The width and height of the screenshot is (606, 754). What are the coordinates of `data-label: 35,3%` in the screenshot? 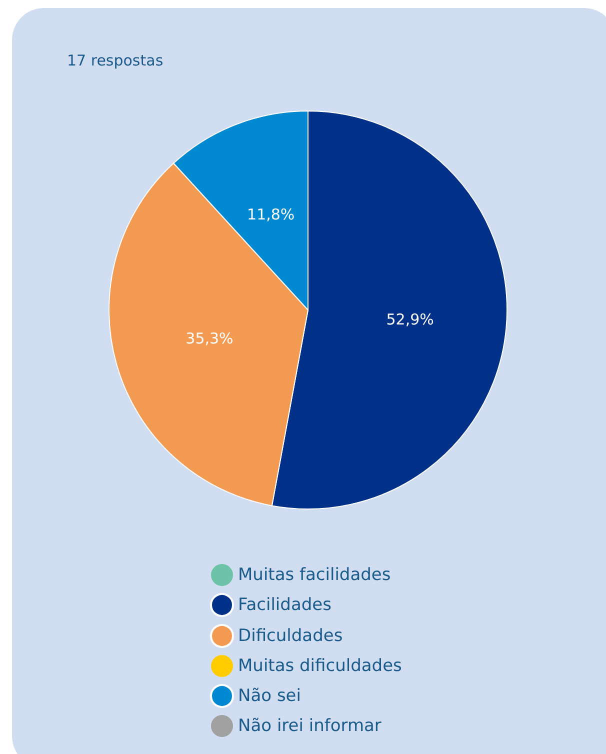 It's located at (210, 338).